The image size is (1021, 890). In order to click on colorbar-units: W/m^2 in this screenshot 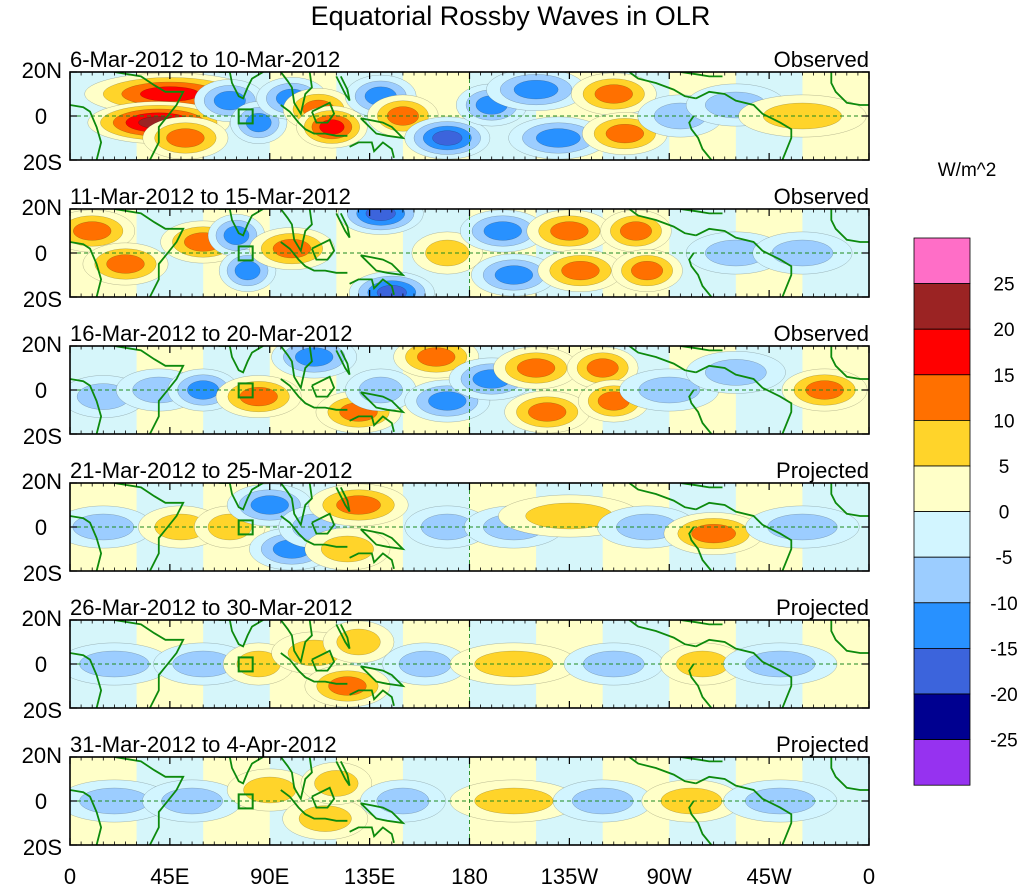, I will do `click(967, 170)`.